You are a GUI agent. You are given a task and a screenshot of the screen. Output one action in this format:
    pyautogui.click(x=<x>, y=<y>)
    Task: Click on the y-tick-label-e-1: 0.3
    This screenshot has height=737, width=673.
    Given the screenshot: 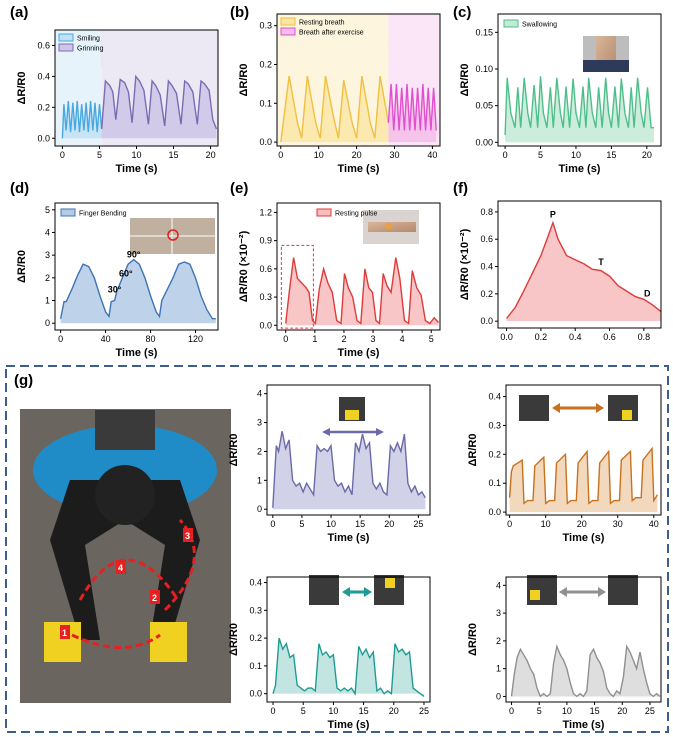 What is the action you would take?
    pyautogui.click(x=265, y=297)
    